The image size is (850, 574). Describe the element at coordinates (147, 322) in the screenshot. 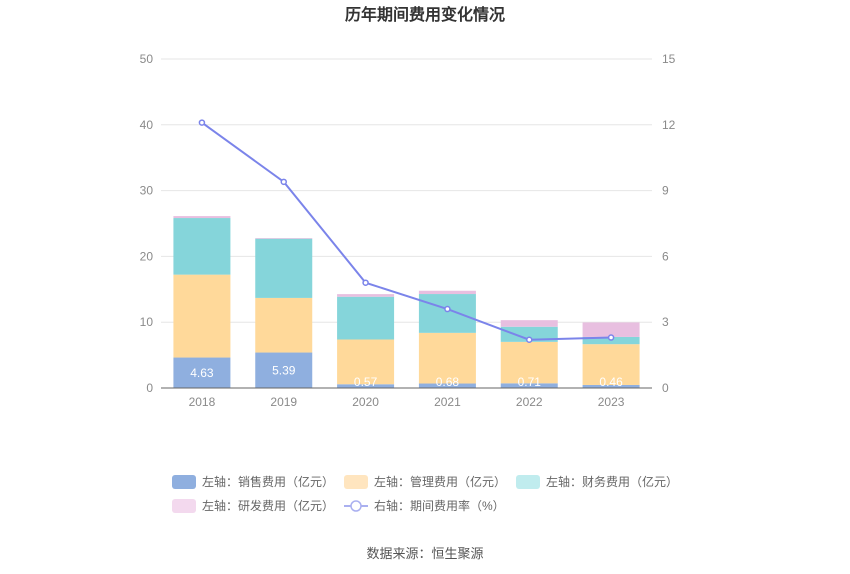

I see `left-axis-tick-label: 10` at that location.